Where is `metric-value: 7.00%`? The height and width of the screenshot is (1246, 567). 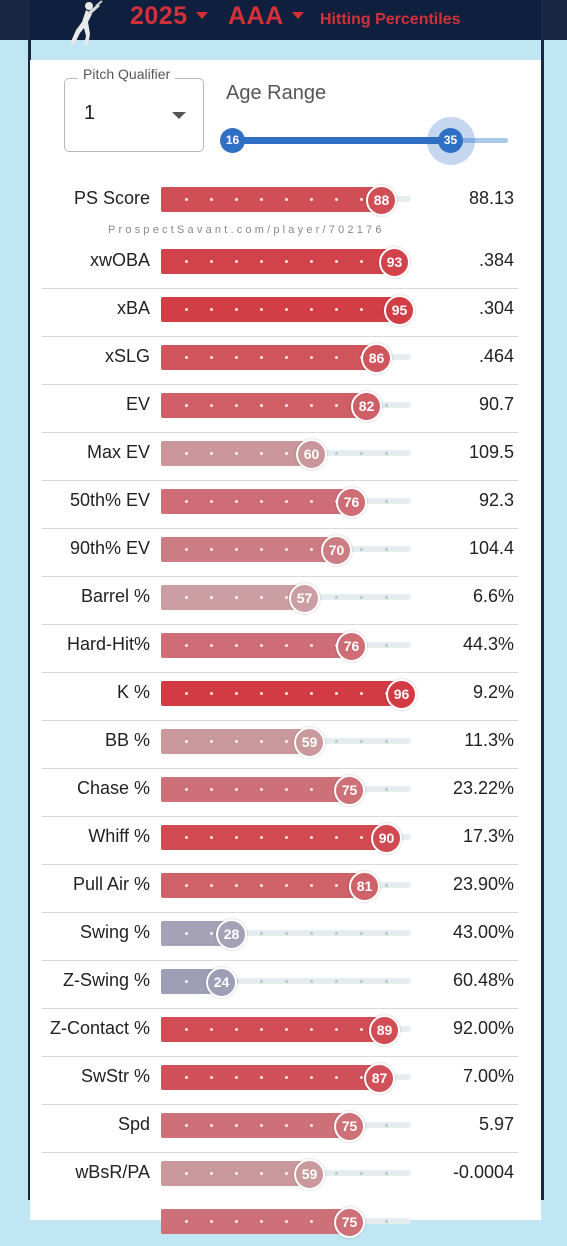 metric-value: 7.00% is located at coordinates (488, 1076).